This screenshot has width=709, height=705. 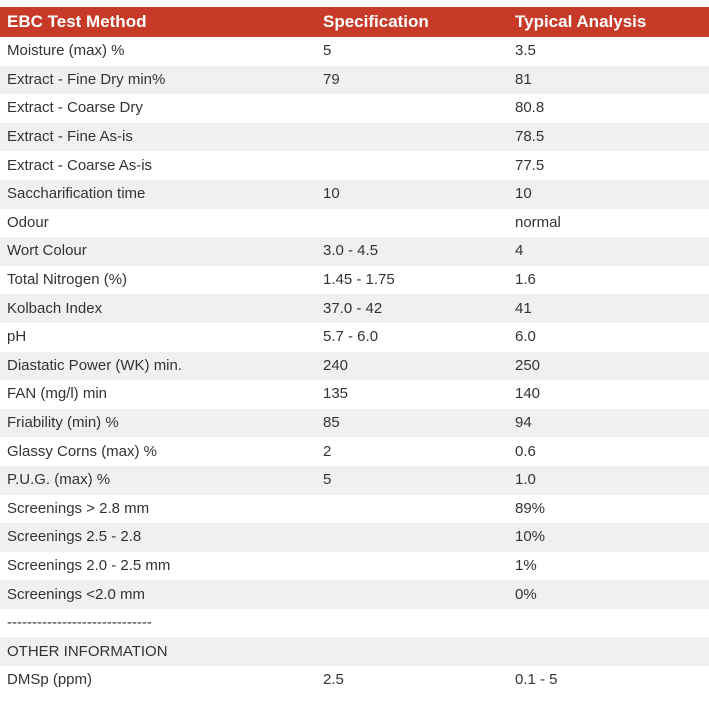 What do you see at coordinates (608, 566) in the screenshot?
I see `cell-typical-analysis: 1%` at bounding box center [608, 566].